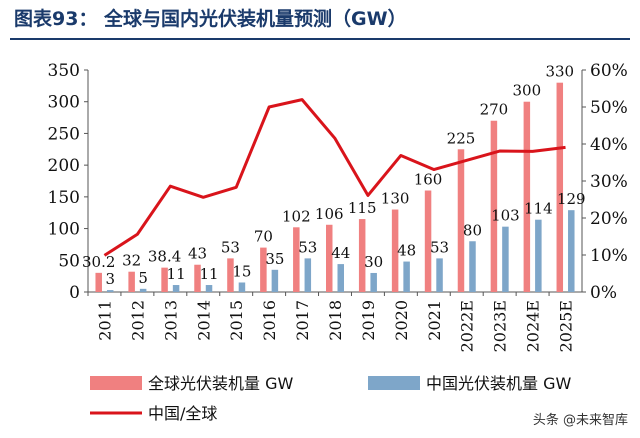 Image resolution: width=640 pixels, height=438 pixels. What do you see at coordinates (182, 413) in the screenshot?
I see `legend-ratio-label: 中国/全球` at bounding box center [182, 413].